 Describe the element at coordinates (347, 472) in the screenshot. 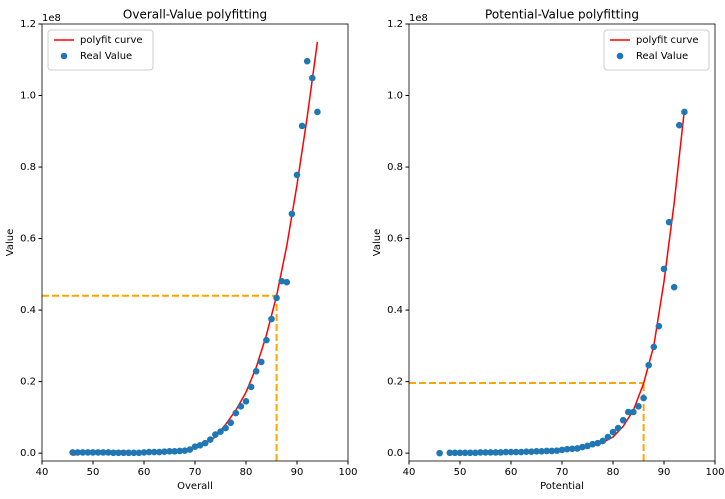

I see `x-tick-label: 100` at that location.